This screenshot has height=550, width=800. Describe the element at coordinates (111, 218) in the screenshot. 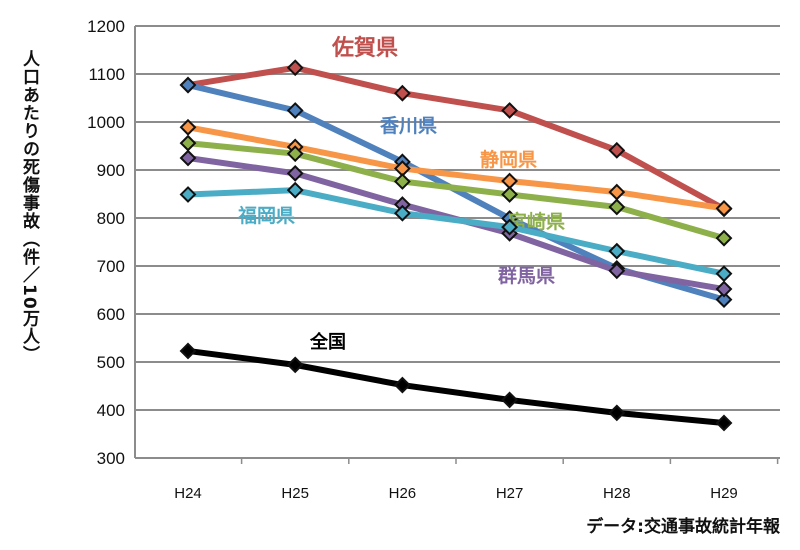

I see `y-tick-label: 800` at that location.